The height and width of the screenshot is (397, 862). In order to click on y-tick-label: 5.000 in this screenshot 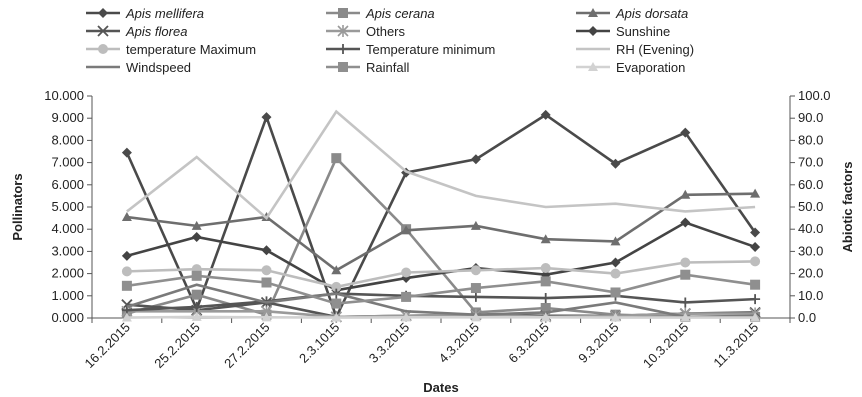, I will do `click(67, 206)`.